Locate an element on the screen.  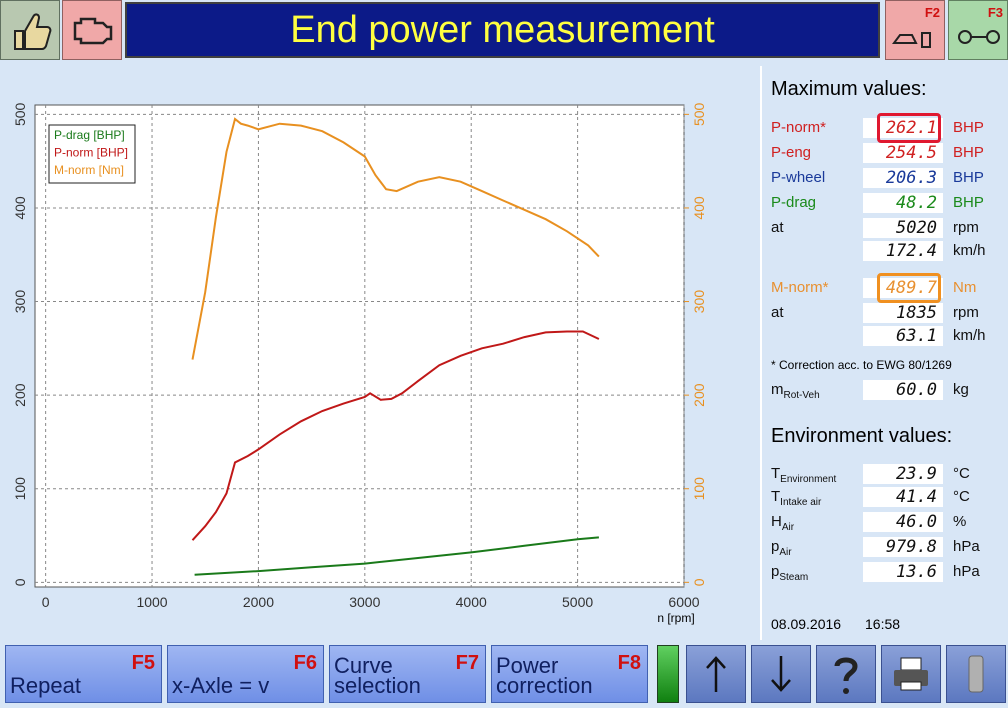
thumb-icon is located at coordinates (33, 31).